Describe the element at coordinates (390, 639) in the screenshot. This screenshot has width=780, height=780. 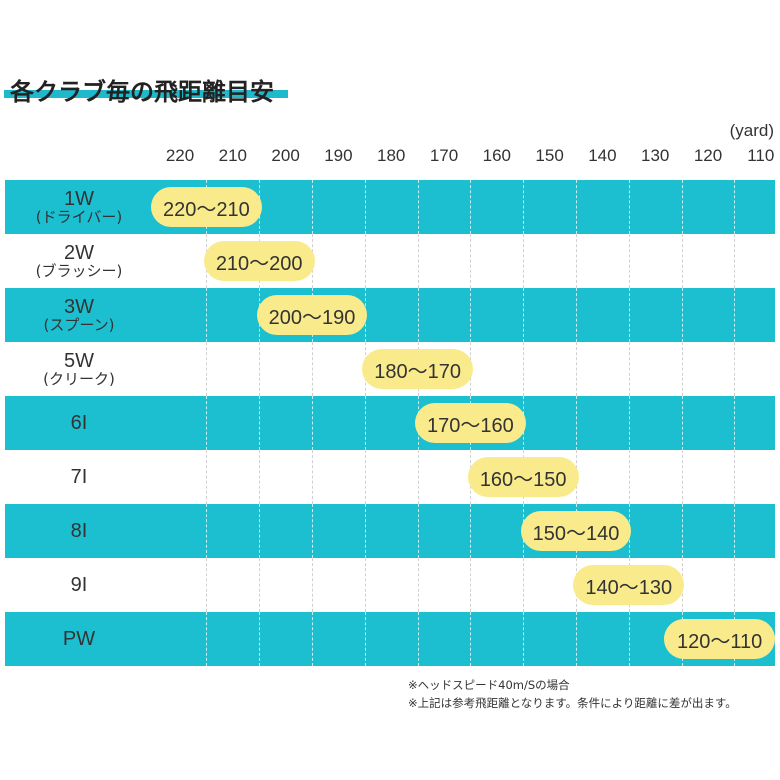
I see `club-row: PW 120〜110` at that location.